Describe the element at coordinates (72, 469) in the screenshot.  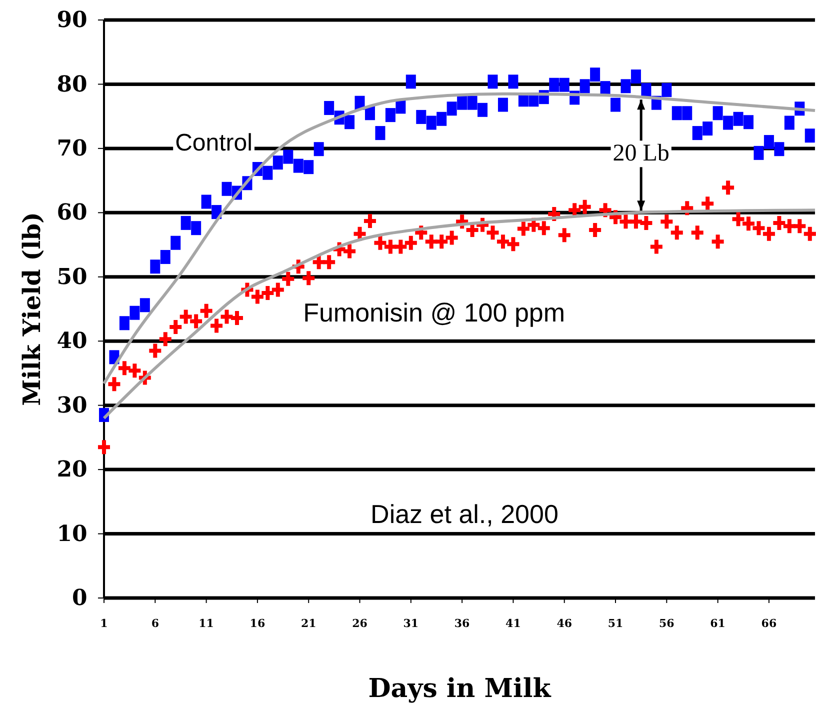
I see `y-tick-label: 20` at that location.